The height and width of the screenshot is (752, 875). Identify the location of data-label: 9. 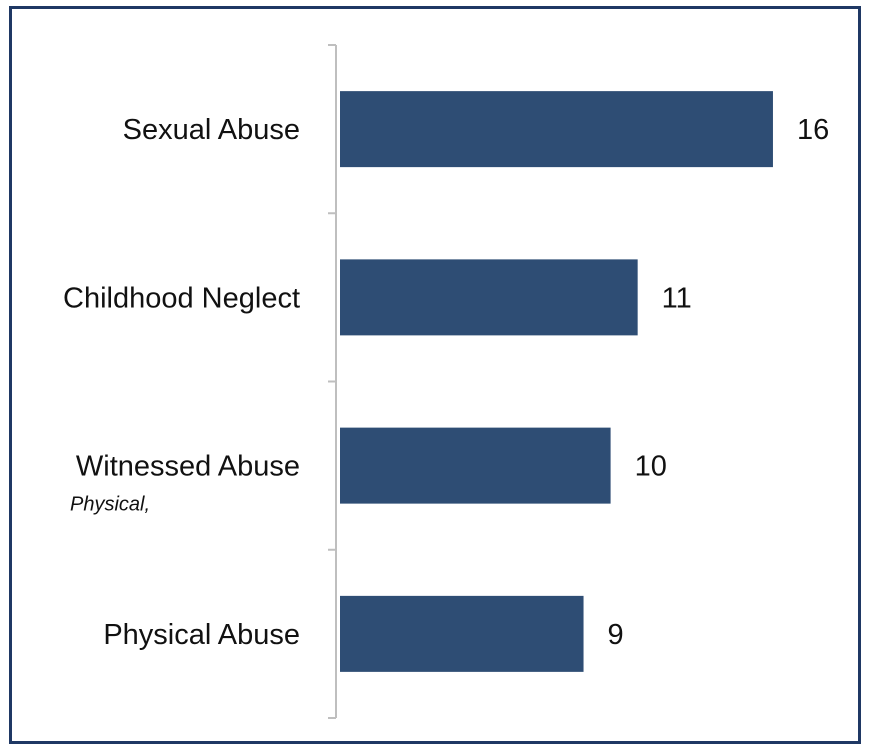
(616, 635).